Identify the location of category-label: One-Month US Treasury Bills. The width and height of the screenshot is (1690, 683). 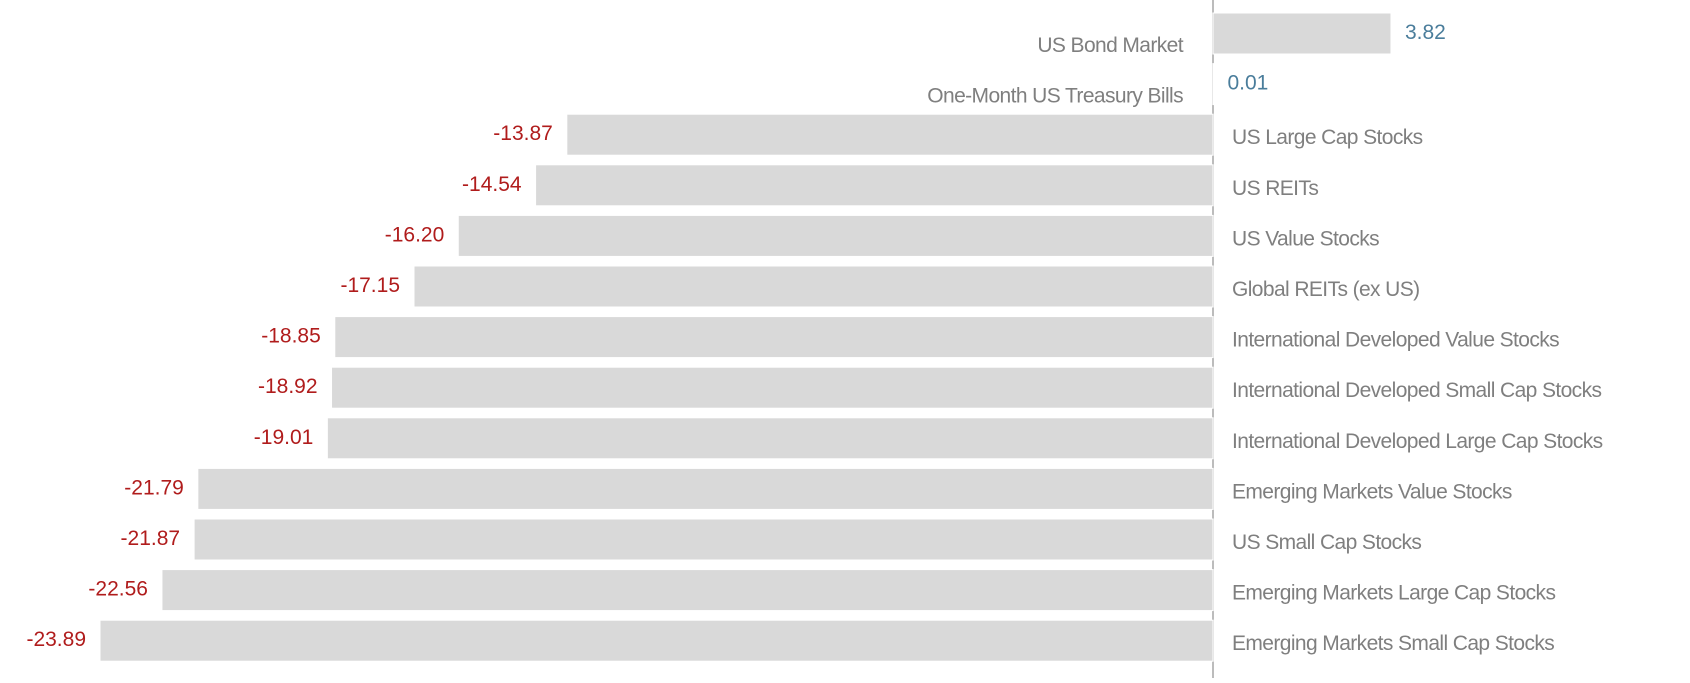
(1055, 96).